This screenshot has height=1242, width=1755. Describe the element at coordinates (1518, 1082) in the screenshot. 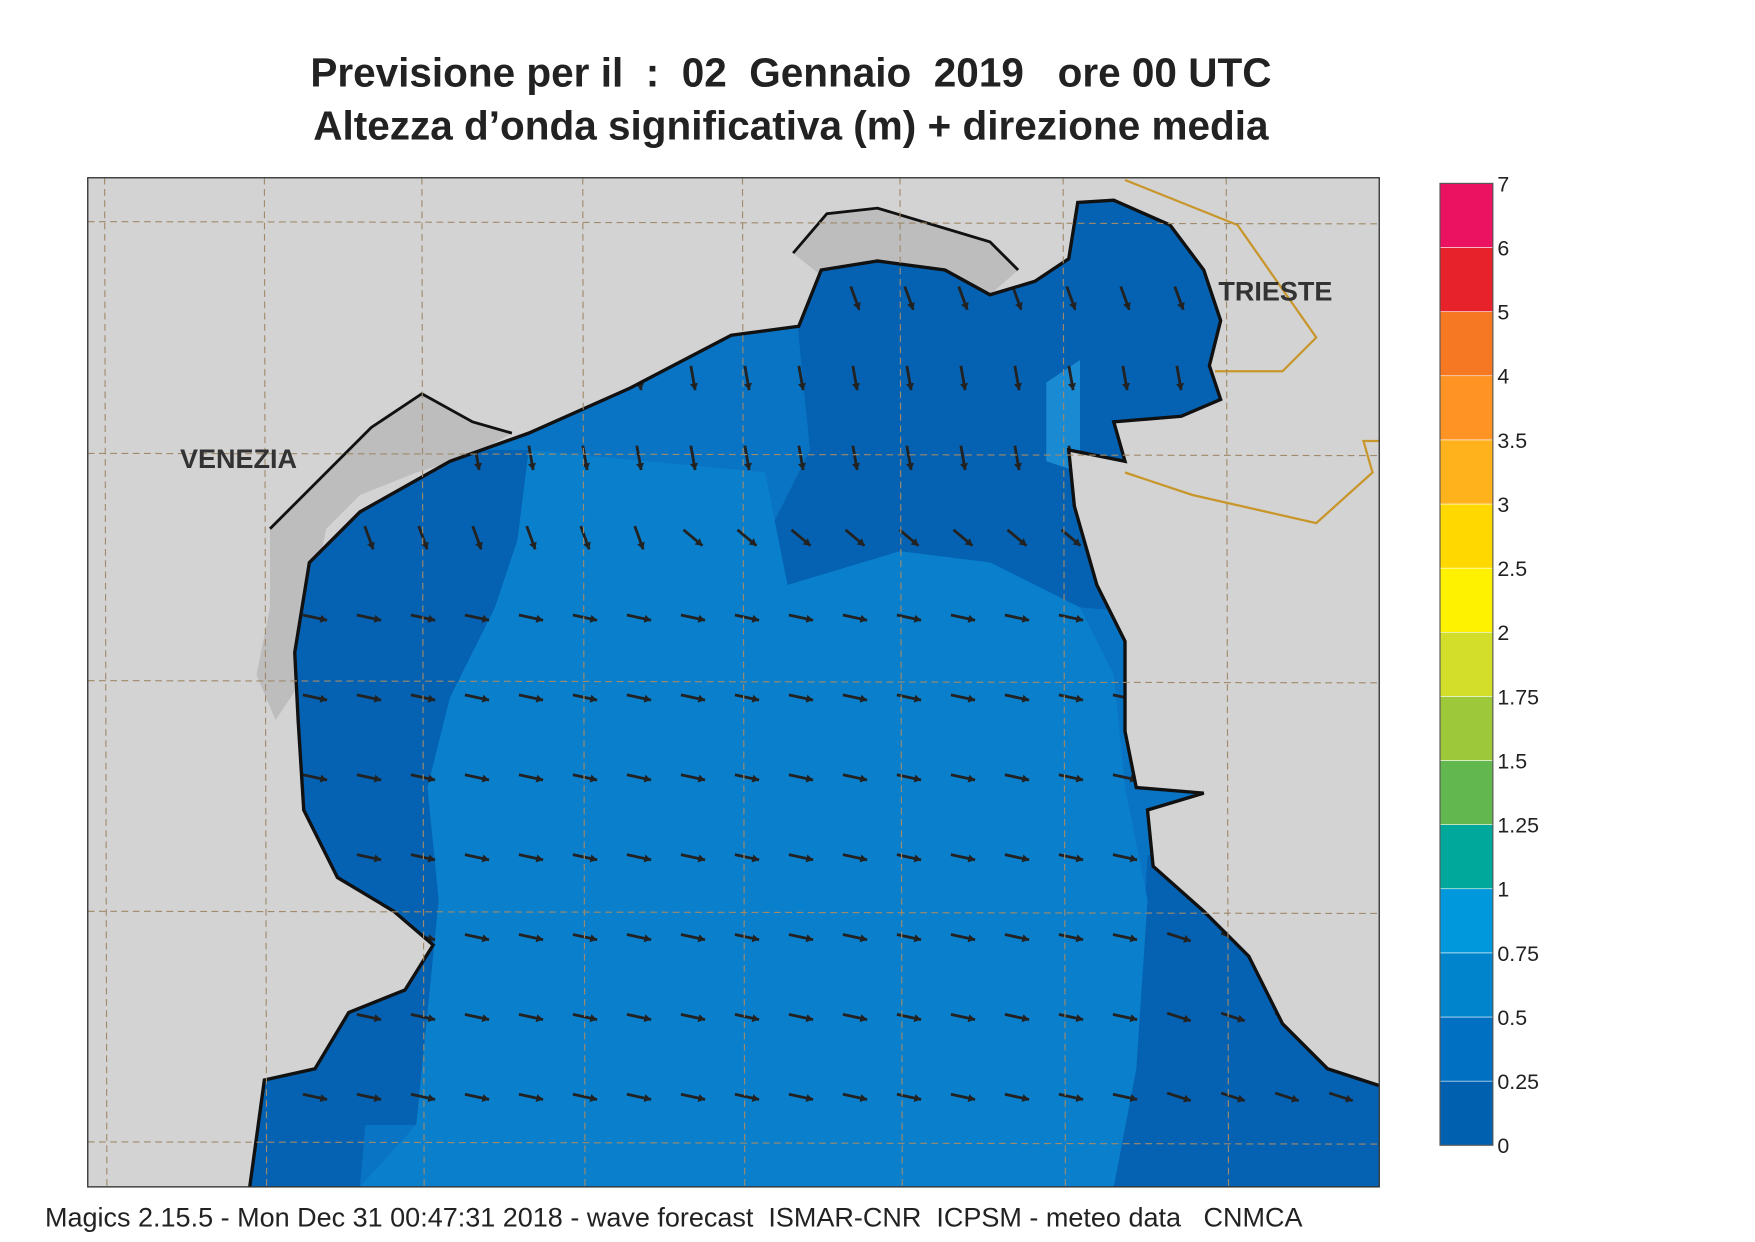

I see `colorbar-label: 0.25` at that location.